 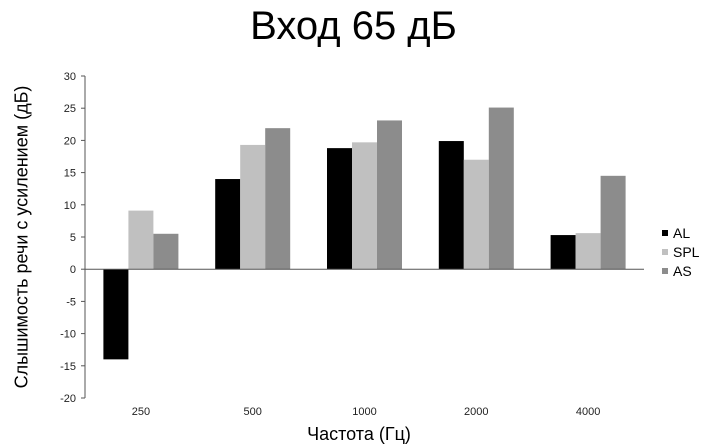 What do you see at coordinates (70, 206) in the screenshot?
I see `y-tick-label: 10` at bounding box center [70, 206].